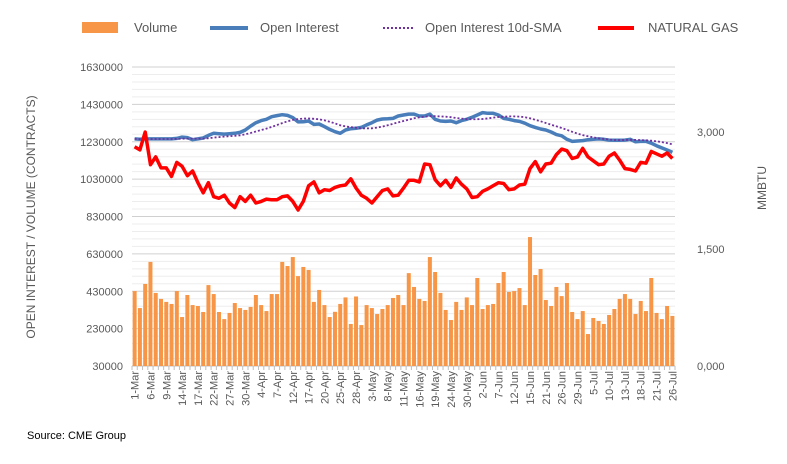 This screenshot has width=787, height=464. What do you see at coordinates (101, 68) in the screenshot?
I see `left-axis-tick-label: 1630000` at bounding box center [101, 68].